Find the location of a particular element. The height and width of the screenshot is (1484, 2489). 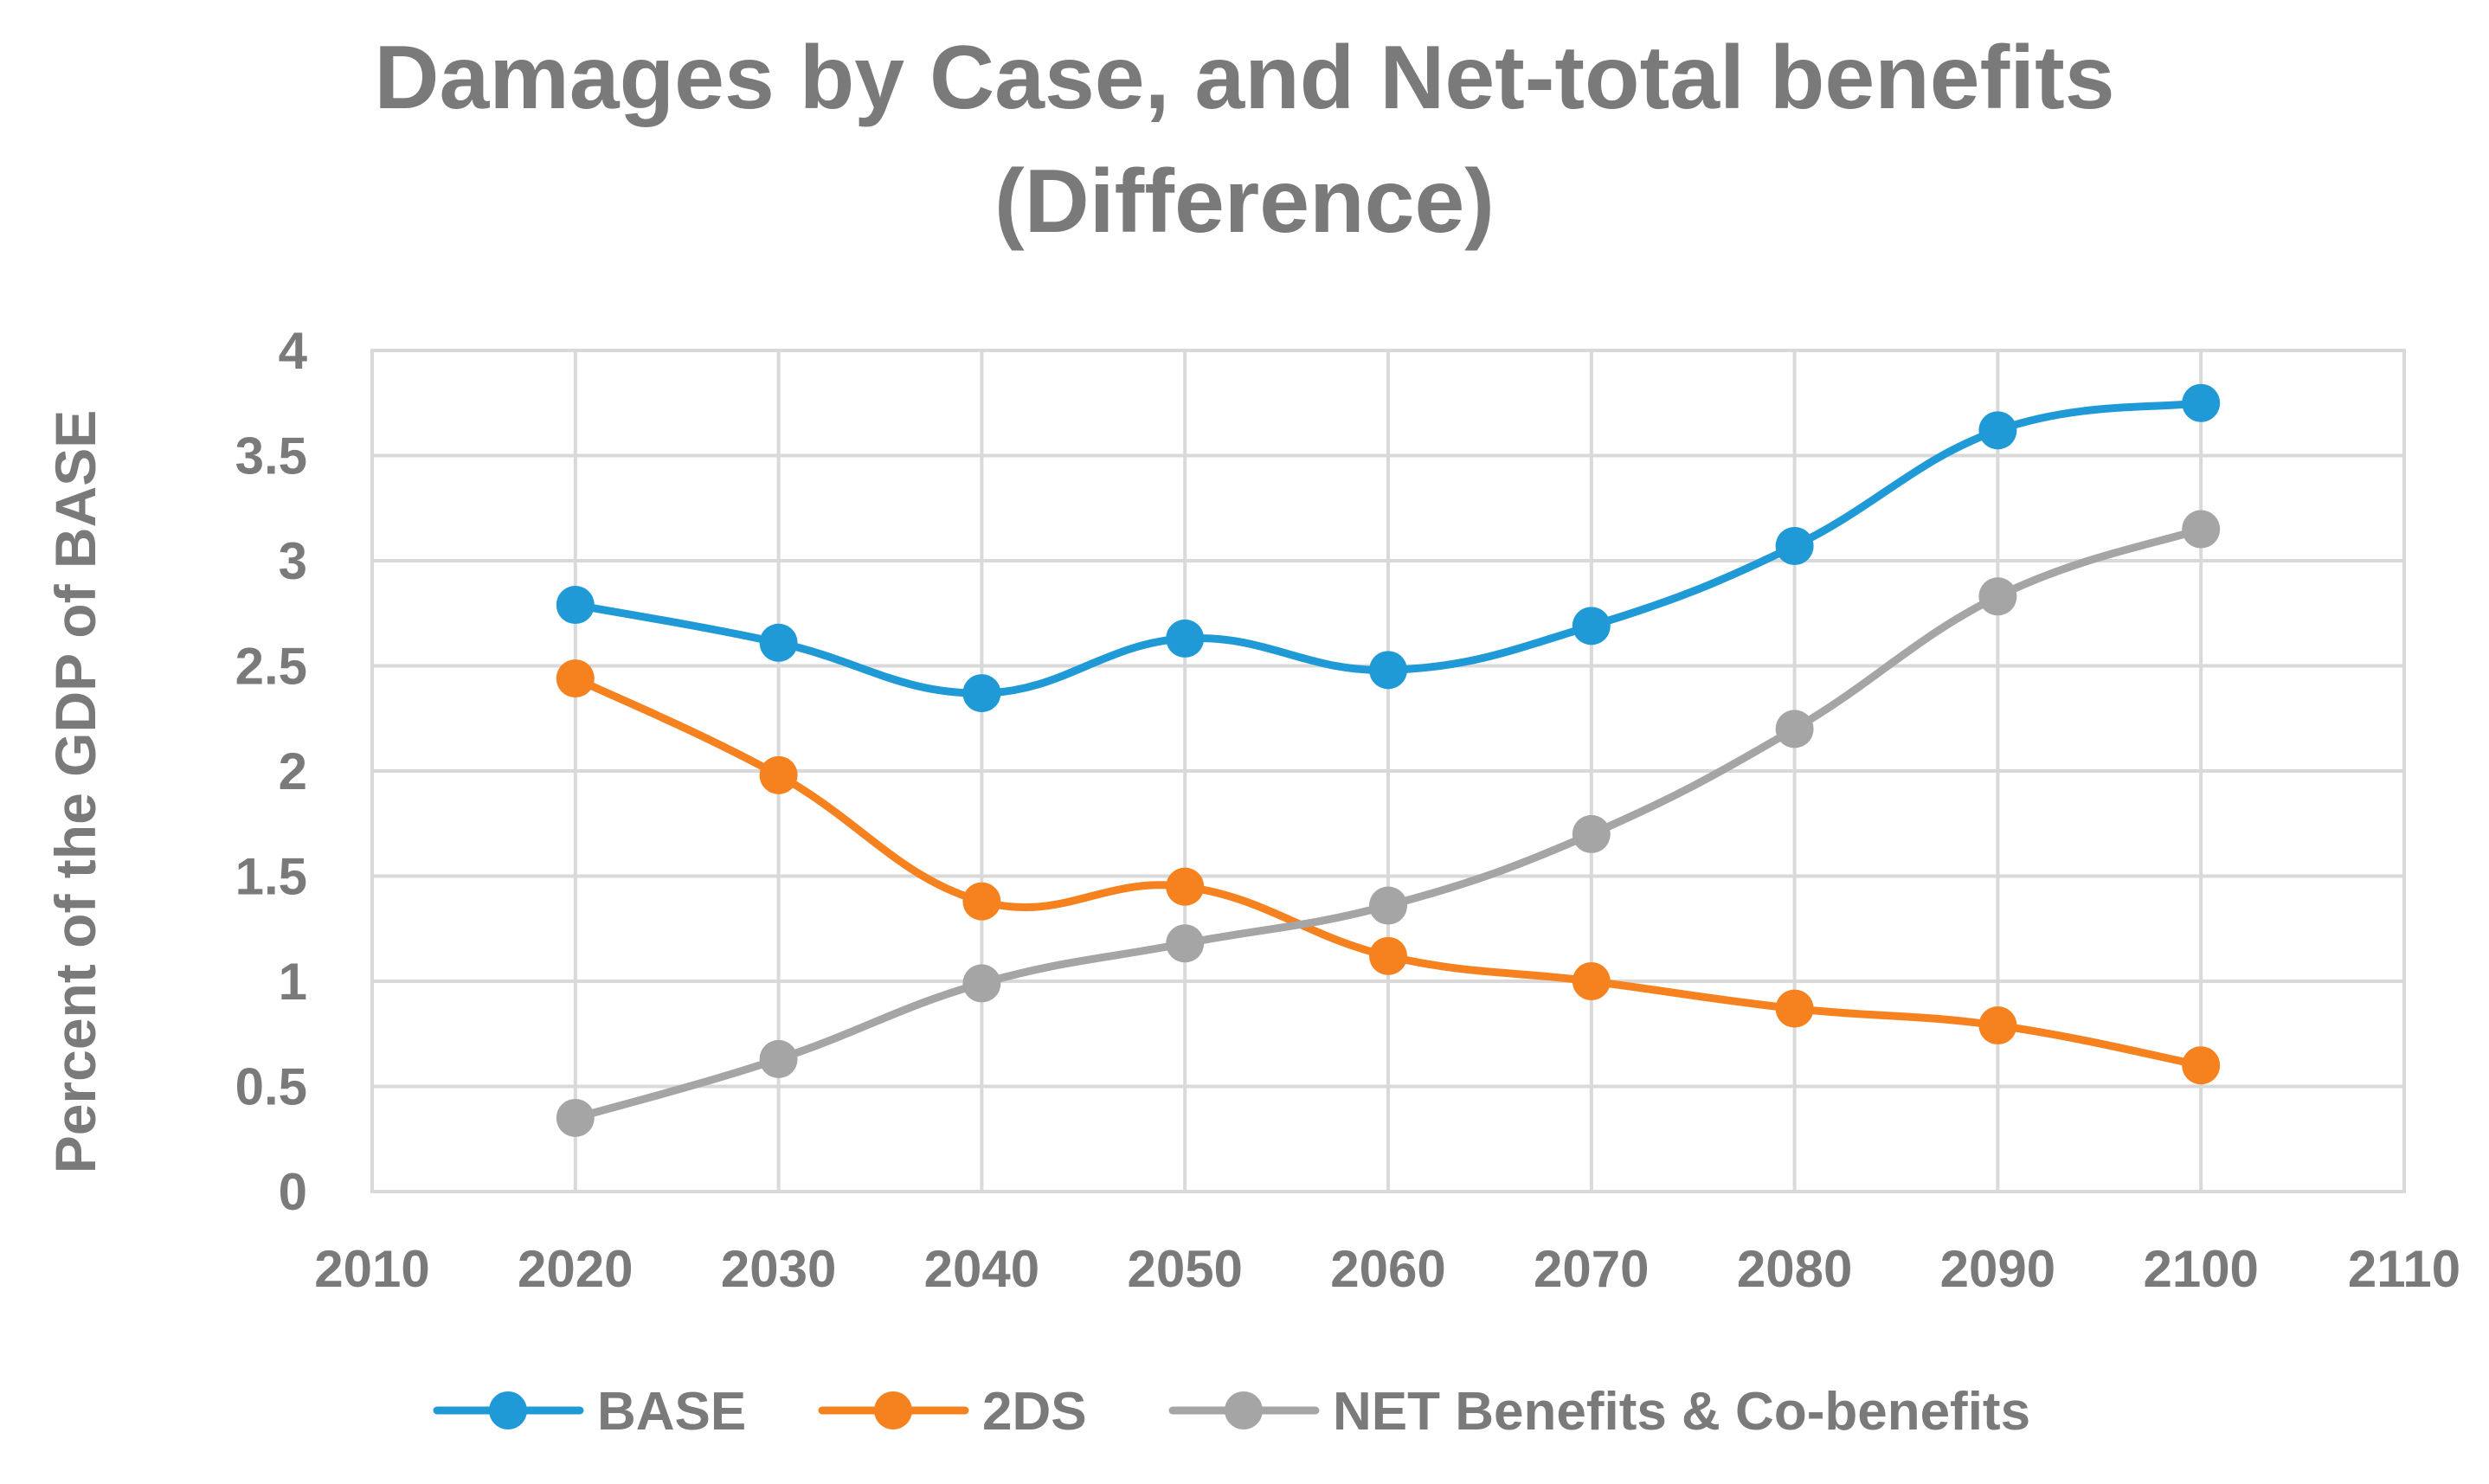

x-tick-label: 2110 is located at coordinates (2404, 1269).